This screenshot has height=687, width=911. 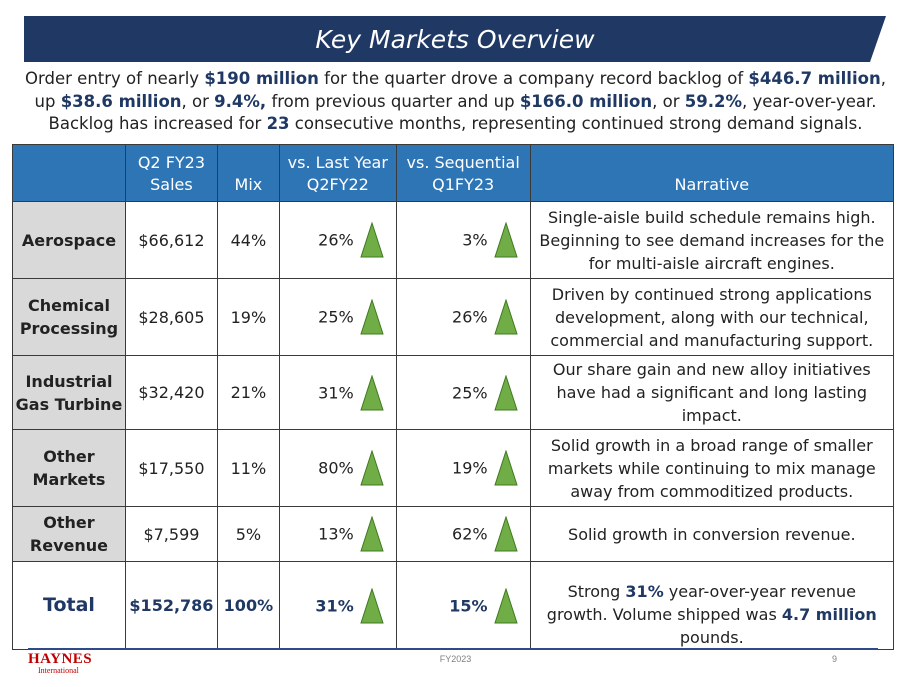 What do you see at coordinates (586, 101) in the screenshot?
I see `highlight-text: $166.0 million` at bounding box center [586, 101].